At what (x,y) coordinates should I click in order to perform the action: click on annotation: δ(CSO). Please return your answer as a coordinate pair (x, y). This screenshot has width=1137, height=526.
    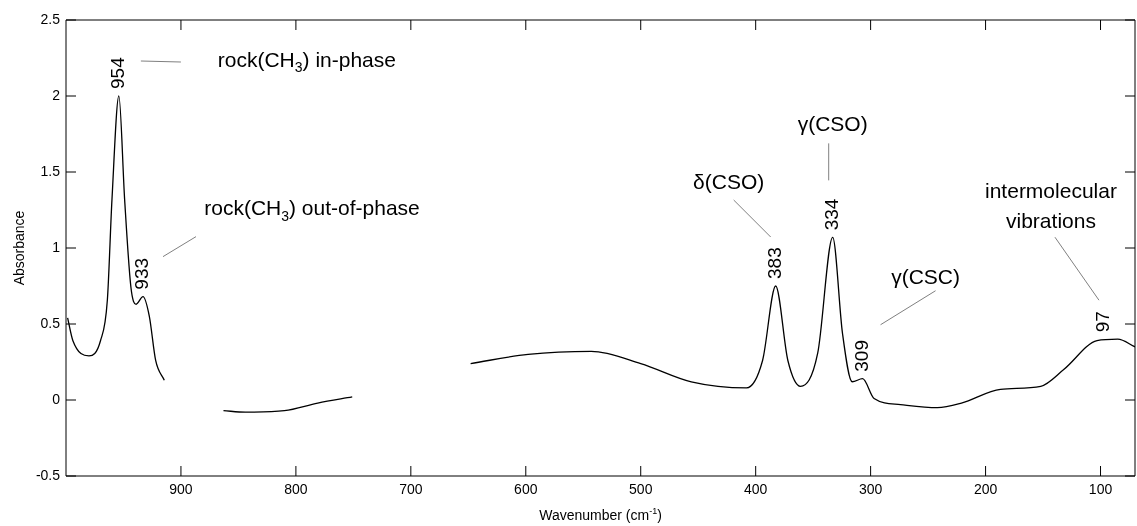
    Looking at the image, I should click on (729, 181).